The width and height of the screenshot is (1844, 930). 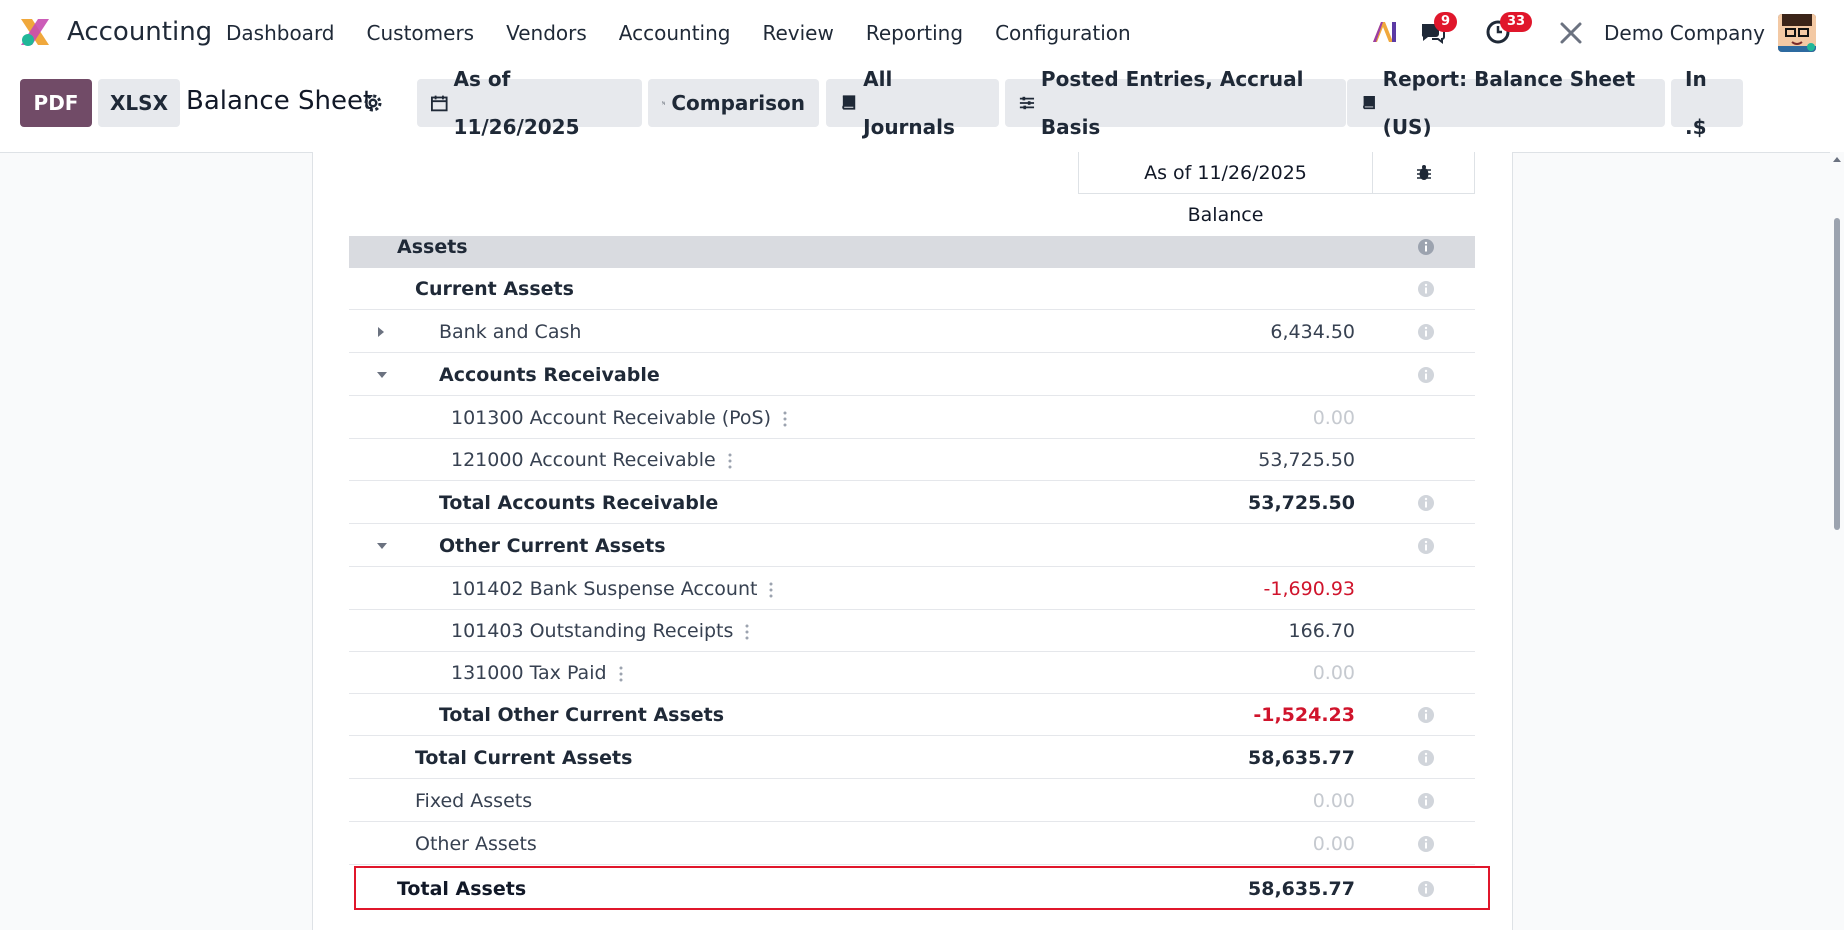 What do you see at coordinates (600, 631) in the screenshot?
I see `account-label: 101403 Outstanding Receipts` at bounding box center [600, 631].